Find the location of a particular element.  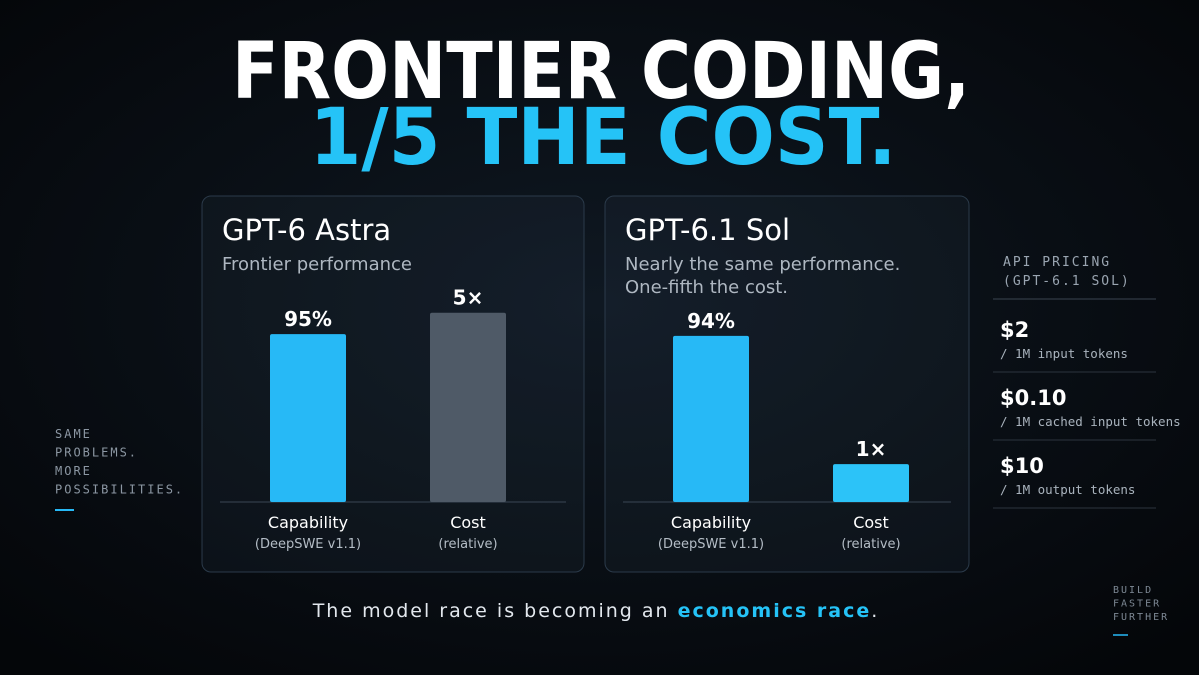

corner-note: BUILD FASTER FURTHER is located at coordinates (1141, 604).